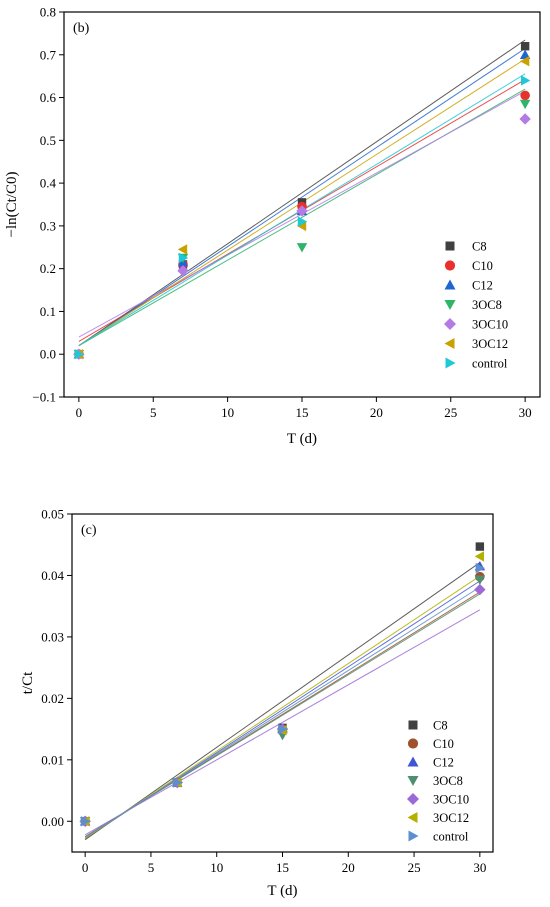 Image resolution: width=550 pixels, height=907 pixels. What do you see at coordinates (28, 682) in the screenshot?
I see `y-axis-title: t/Ct` at bounding box center [28, 682].